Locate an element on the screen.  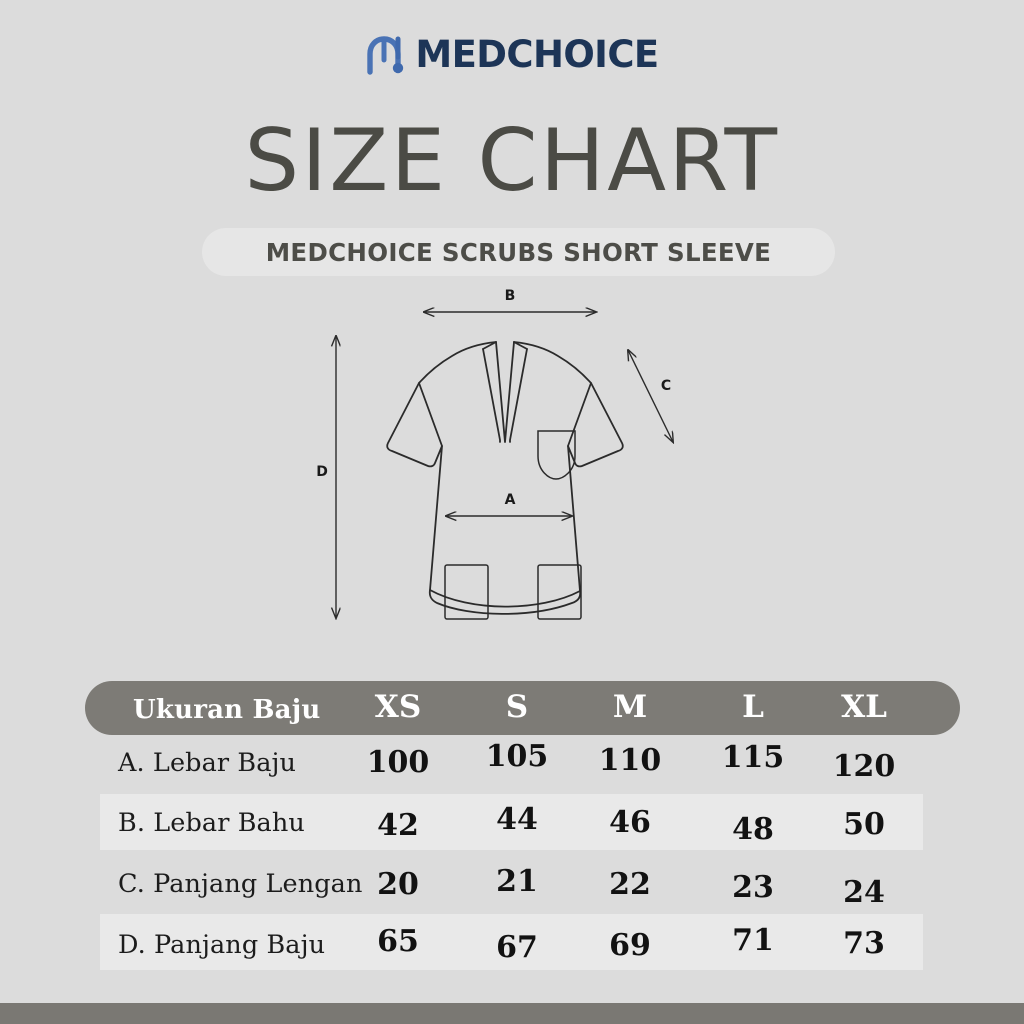
row-label-a: A. Lebar Baju is located at coordinates (207, 763).